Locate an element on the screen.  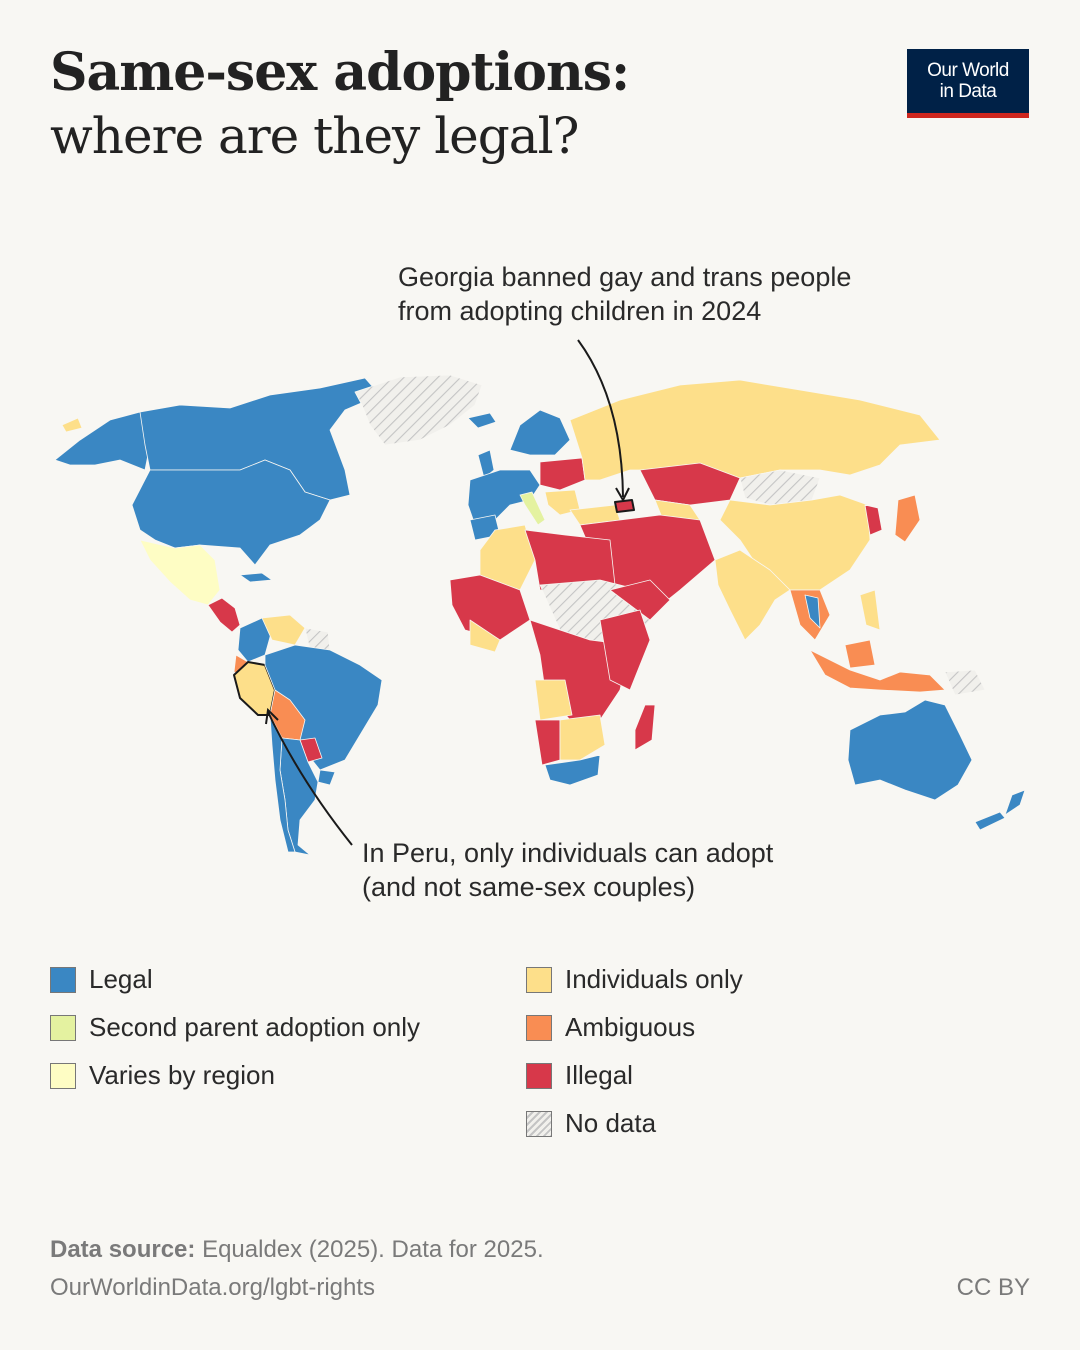
region-algeria is located at coordinates (507, 557).